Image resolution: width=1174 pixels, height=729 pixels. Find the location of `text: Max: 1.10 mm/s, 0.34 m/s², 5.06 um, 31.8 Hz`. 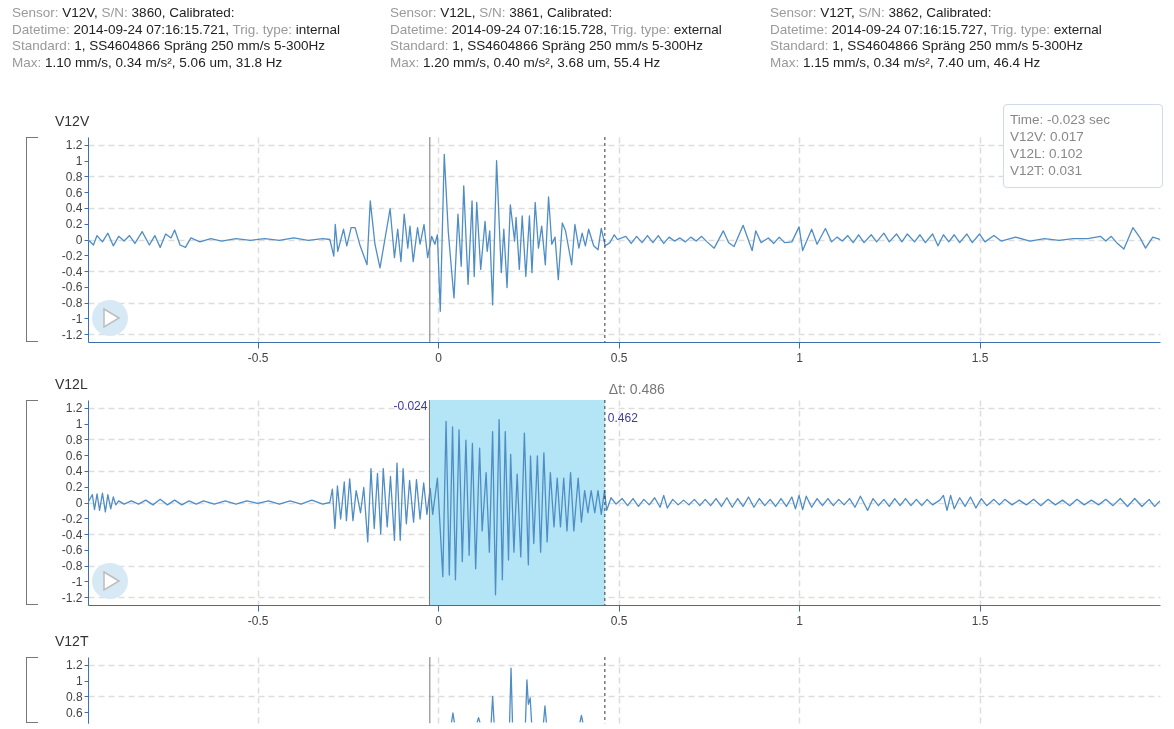

text: Max: 1.10 mm/s, 0.34 m/s², 5.06 um, 31.8 Hz is located at coordinates (148, 63).